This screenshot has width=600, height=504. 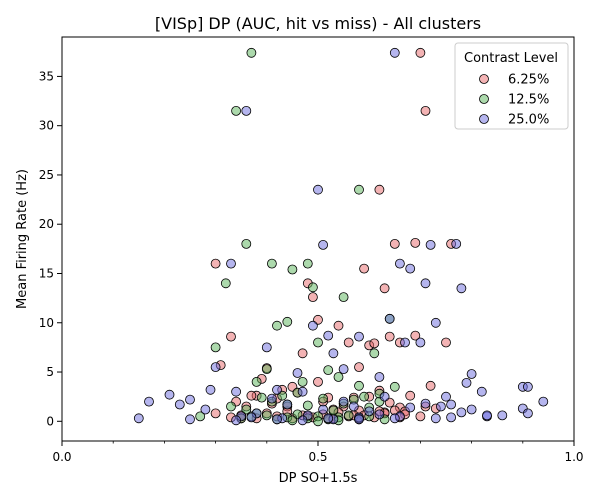 What do you see at coordinates (46, 273) in the screenshot?
I see `y-tick-label: 15` at bounding box center [46, 273].